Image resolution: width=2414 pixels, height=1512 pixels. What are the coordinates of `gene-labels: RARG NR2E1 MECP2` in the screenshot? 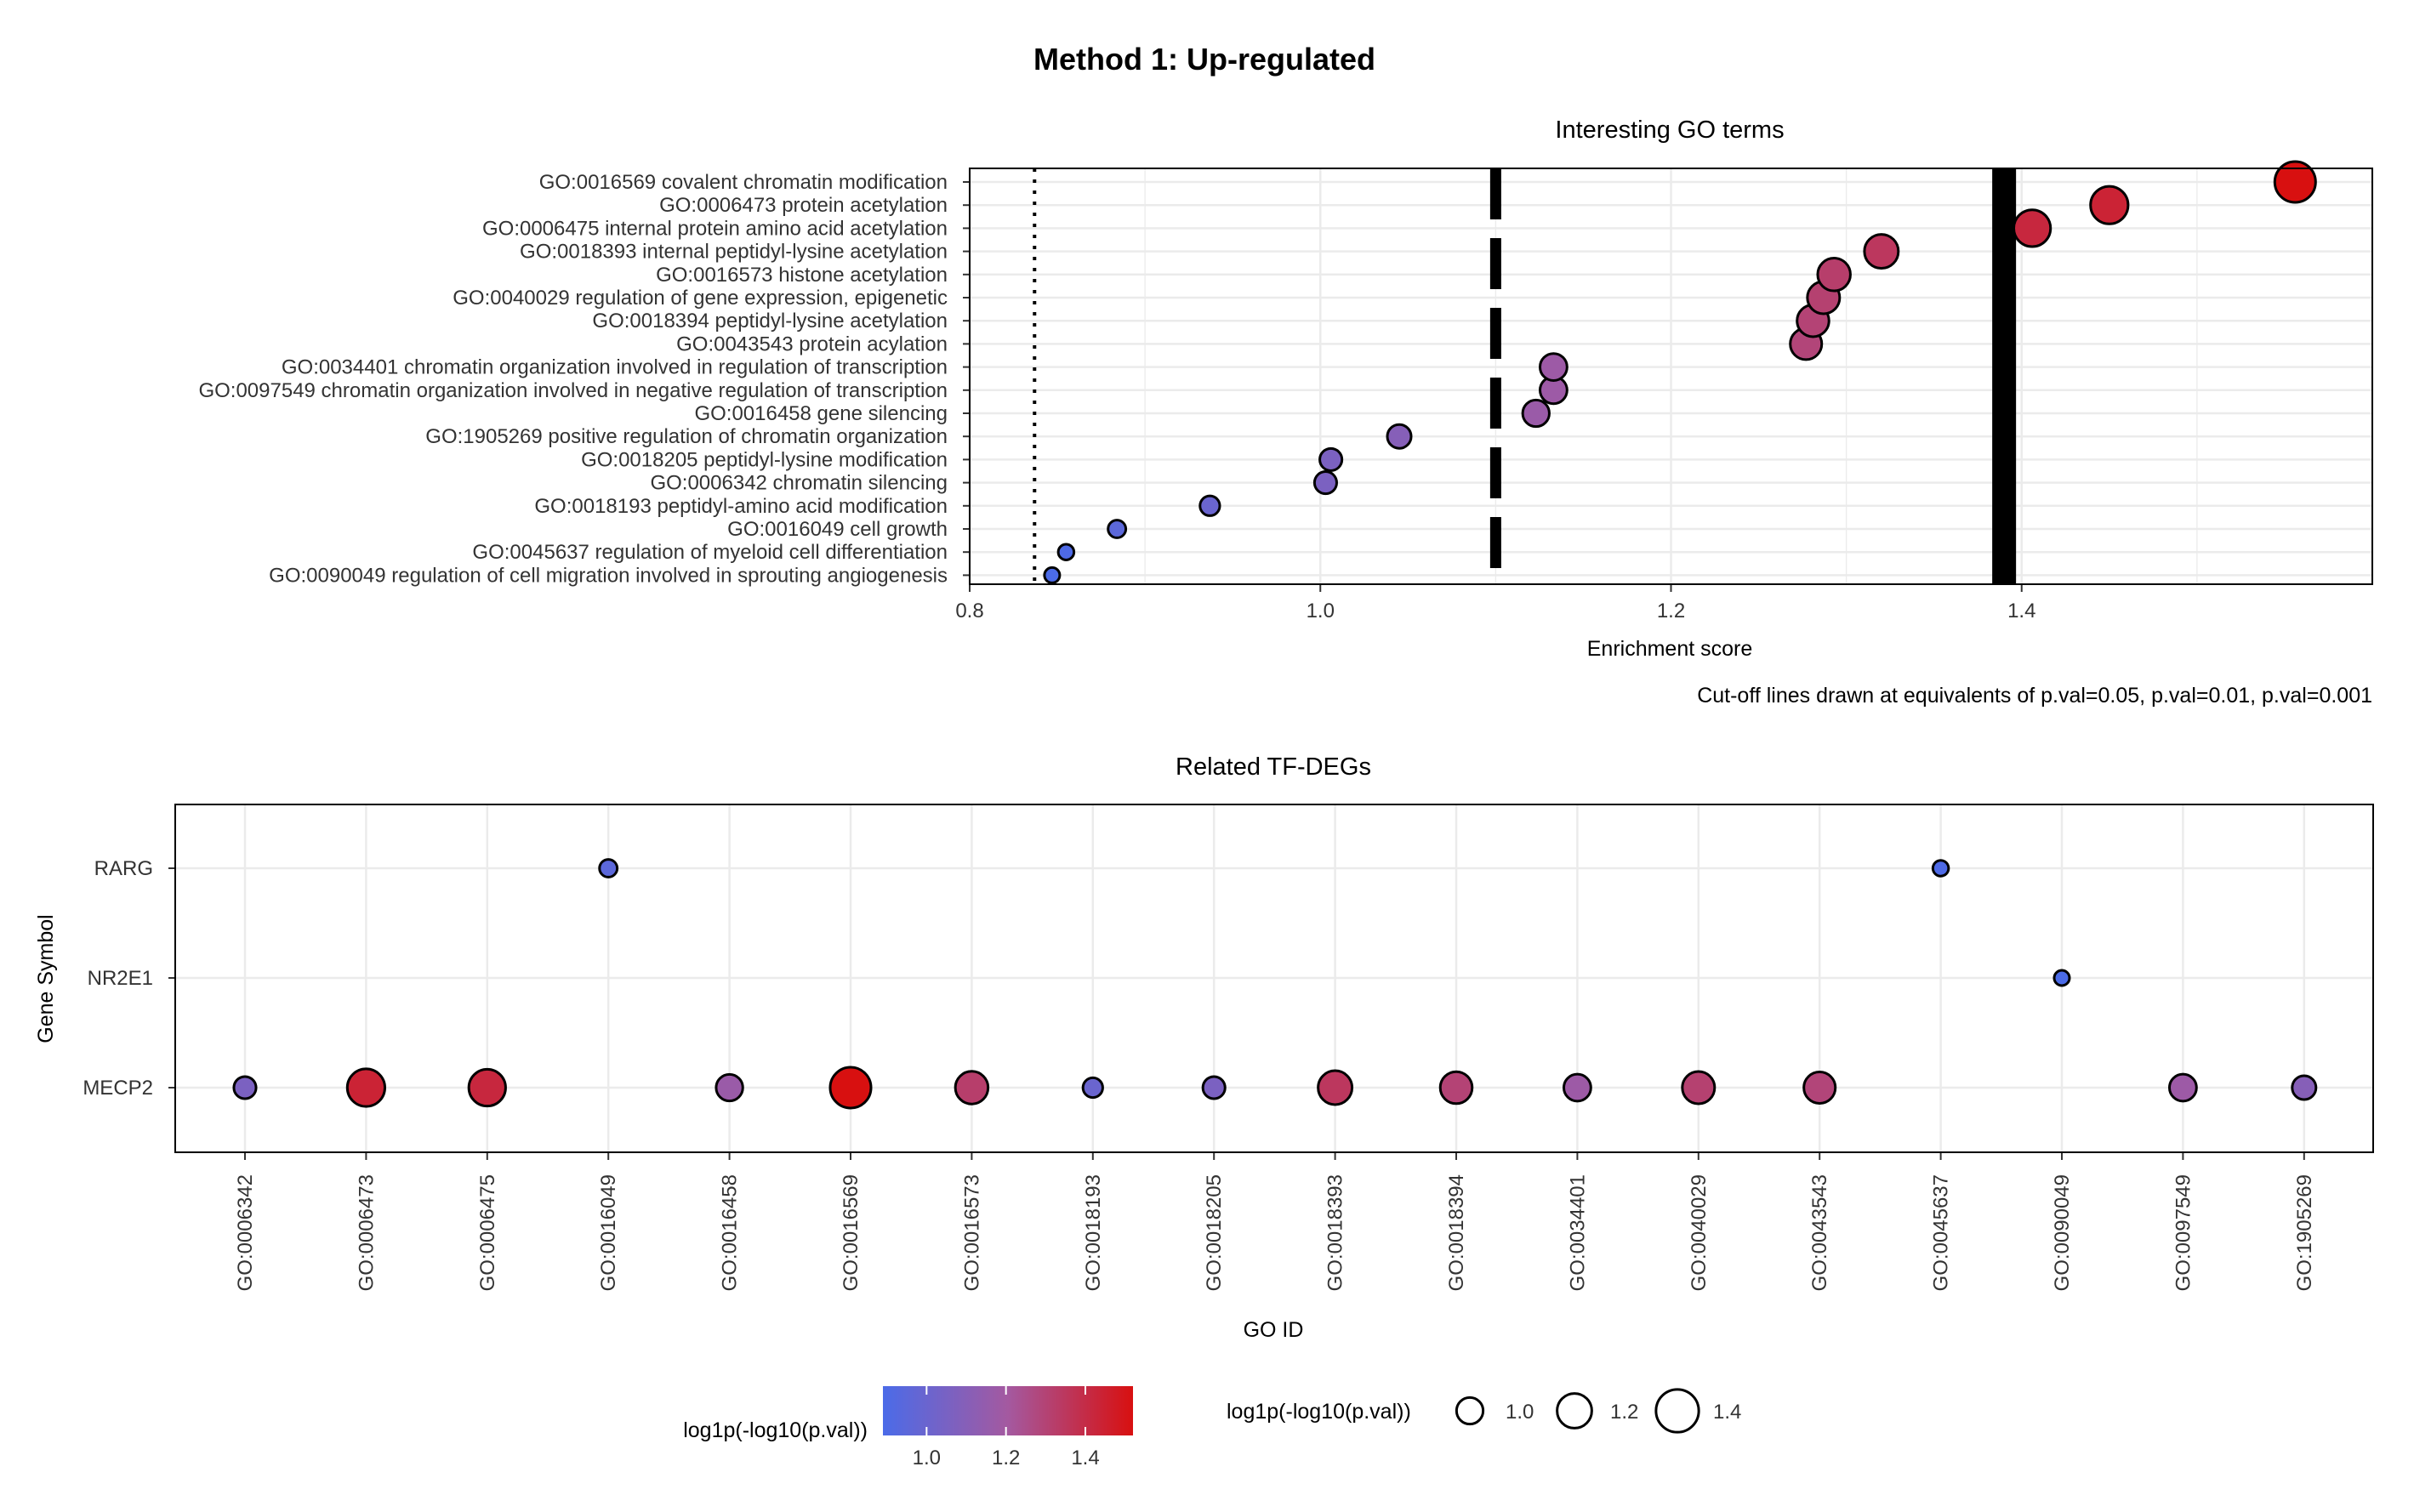 It's located at (129, 978).